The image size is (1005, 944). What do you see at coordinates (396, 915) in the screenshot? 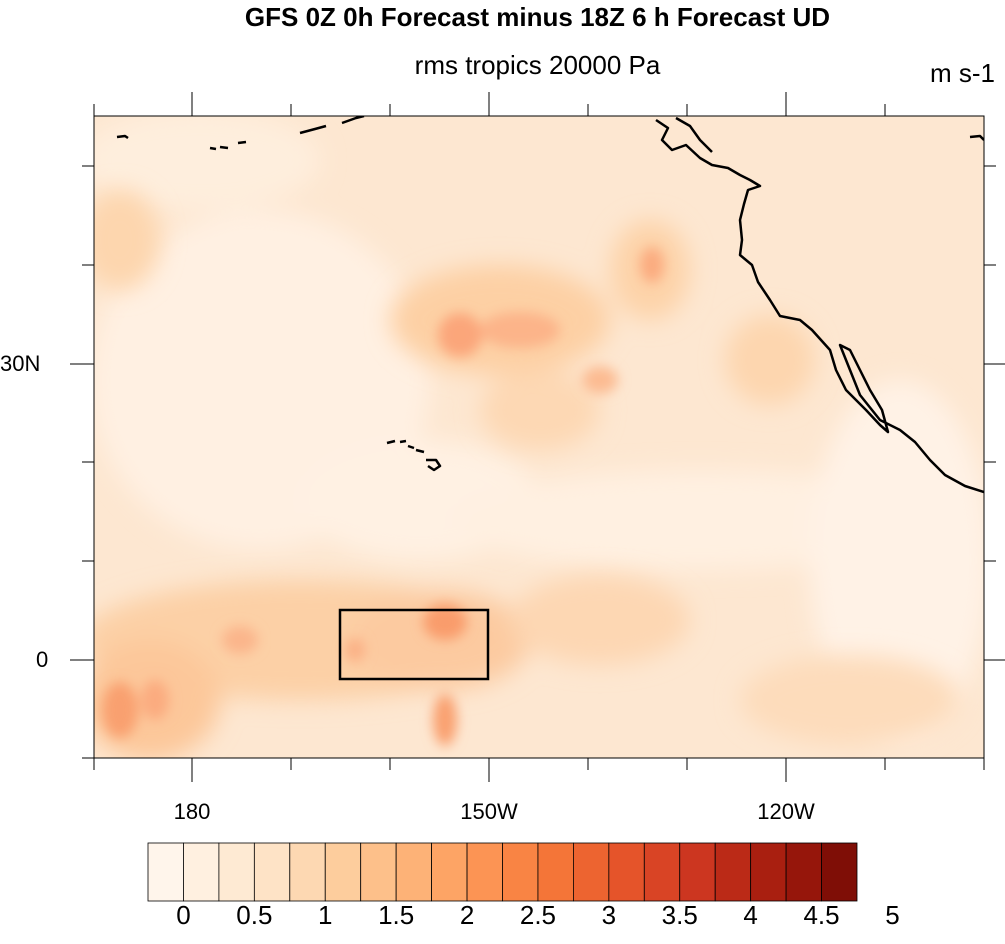
I see `colorbar-label: 1.5` at bounding box center [396, 915].